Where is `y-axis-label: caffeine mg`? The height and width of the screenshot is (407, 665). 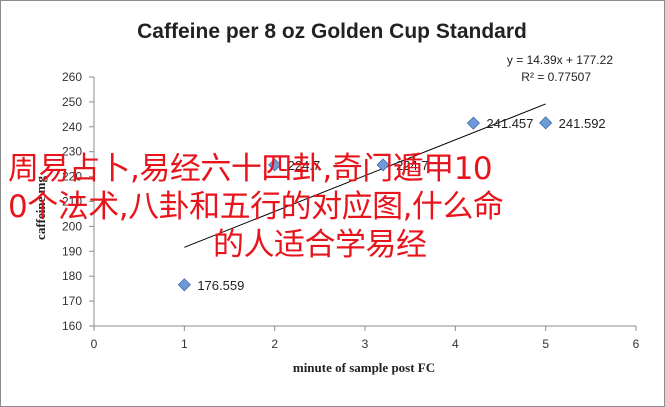 y-axis-label: caffeine mg is located at coordinates (40, 208).